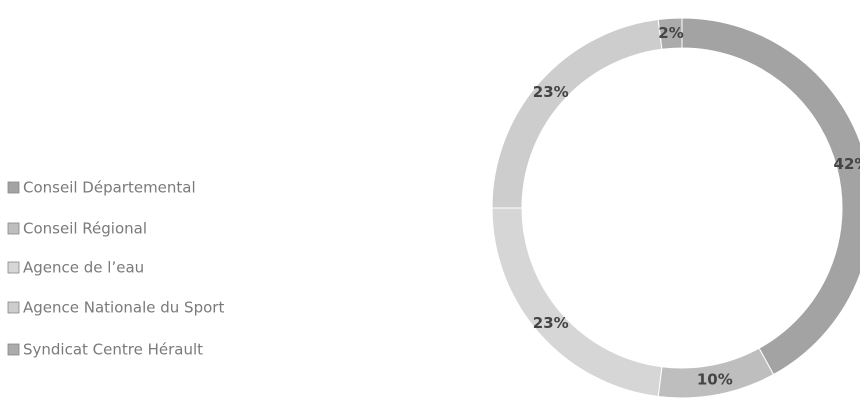 The width and height of the screenshot is (860, 418). What do you see at coordinates (123, 308) in the screenshot?
I see `legend-label: Agence Nationale du Sport` at bounding box center [123, 308].